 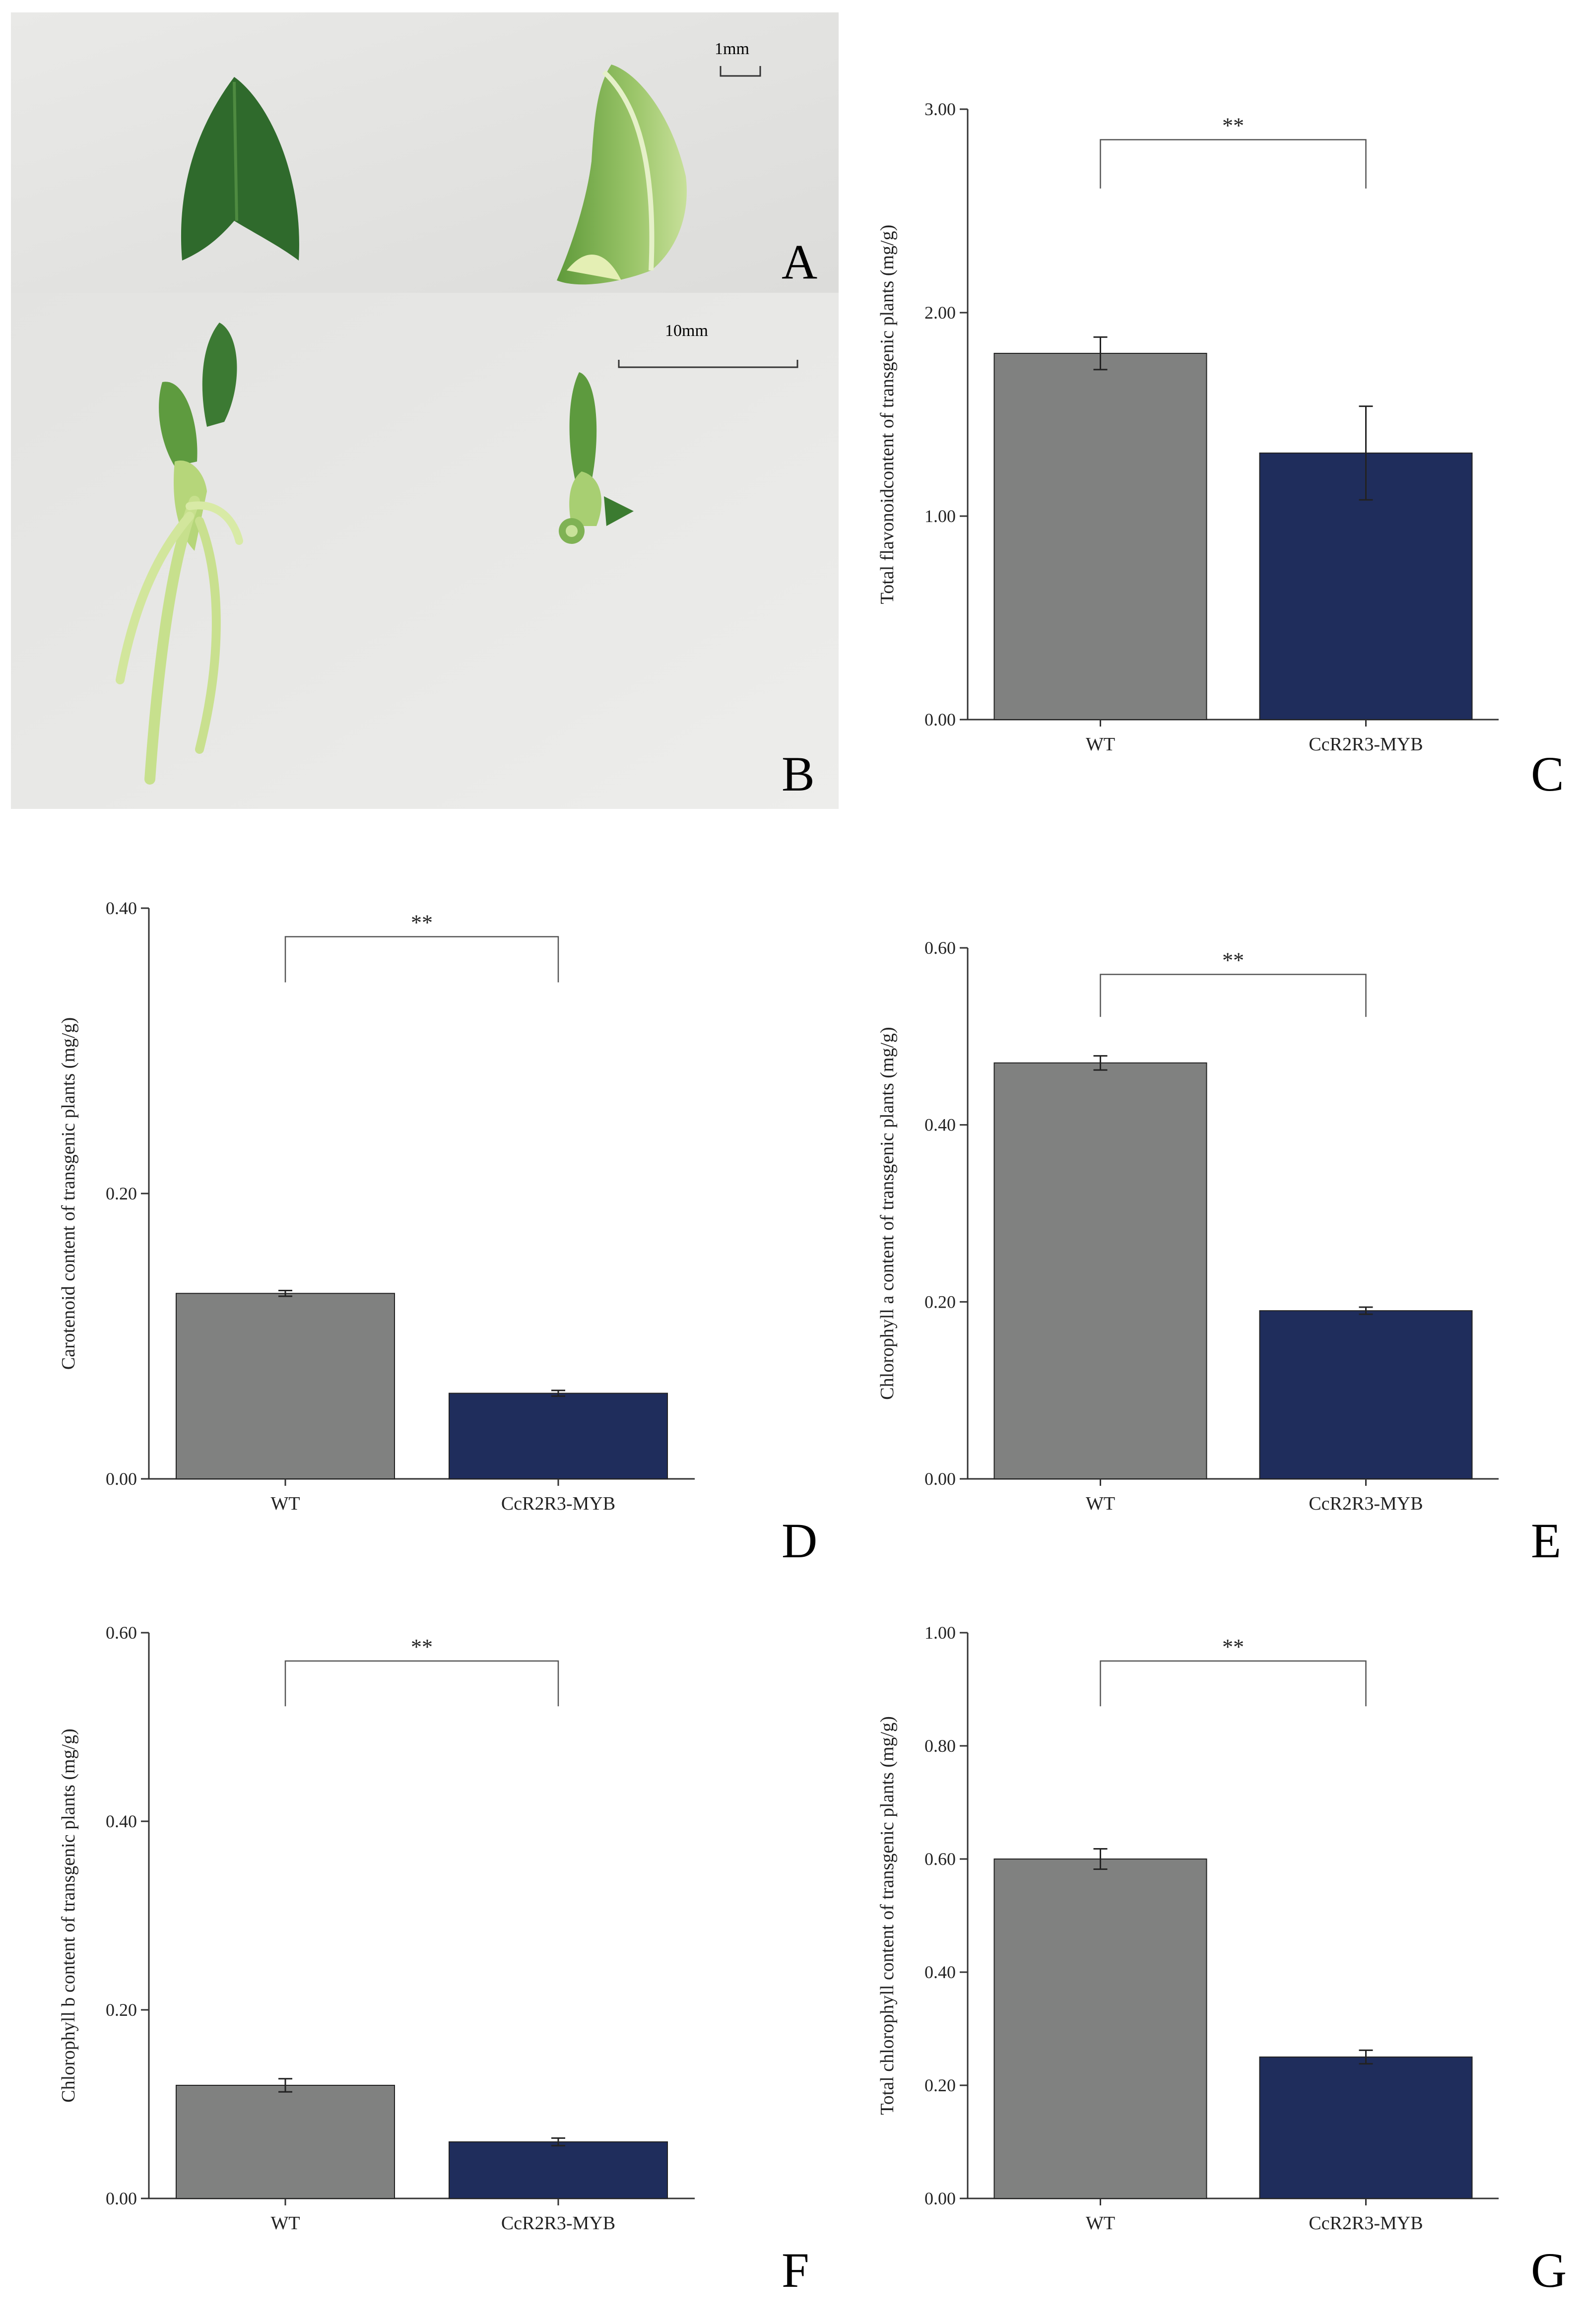 I want to click on scale-label-b: 10mm, so click(x=687, y=331).